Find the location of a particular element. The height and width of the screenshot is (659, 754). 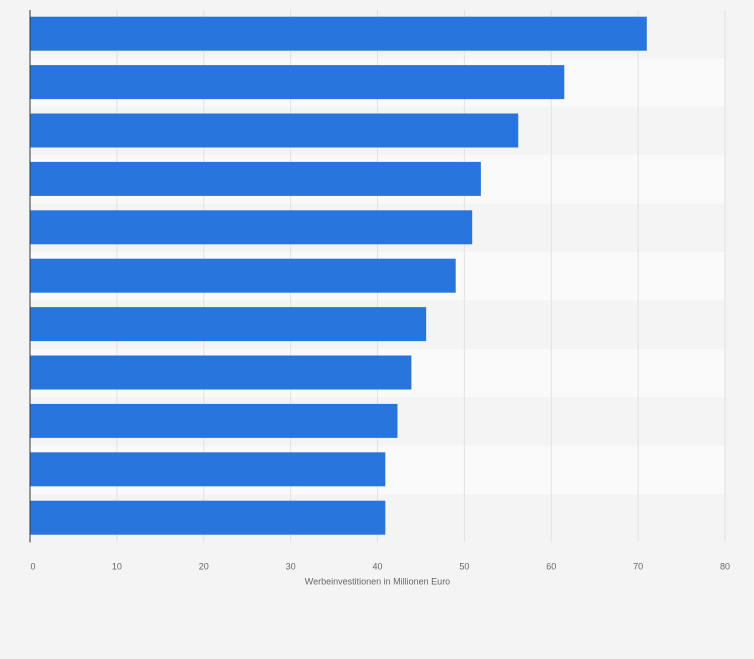

x-tick-label: 60 is located at coordinates (551, 566).